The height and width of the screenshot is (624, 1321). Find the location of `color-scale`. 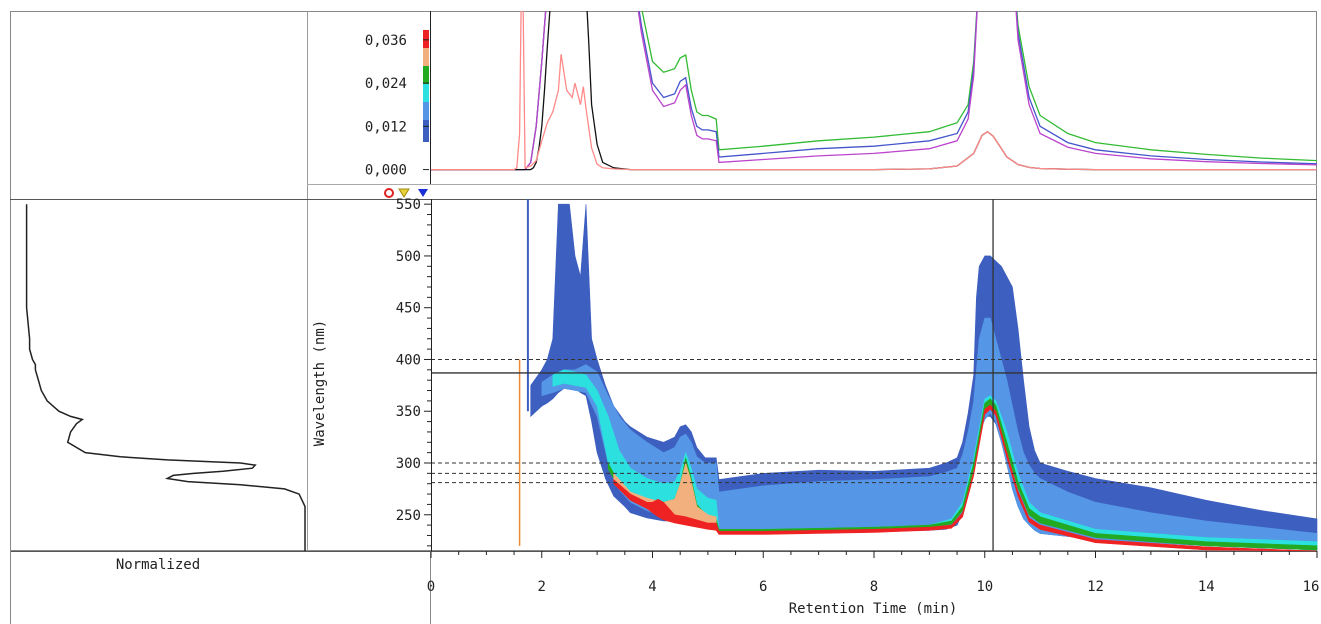

color-scale is located at coordinates (426, 86).